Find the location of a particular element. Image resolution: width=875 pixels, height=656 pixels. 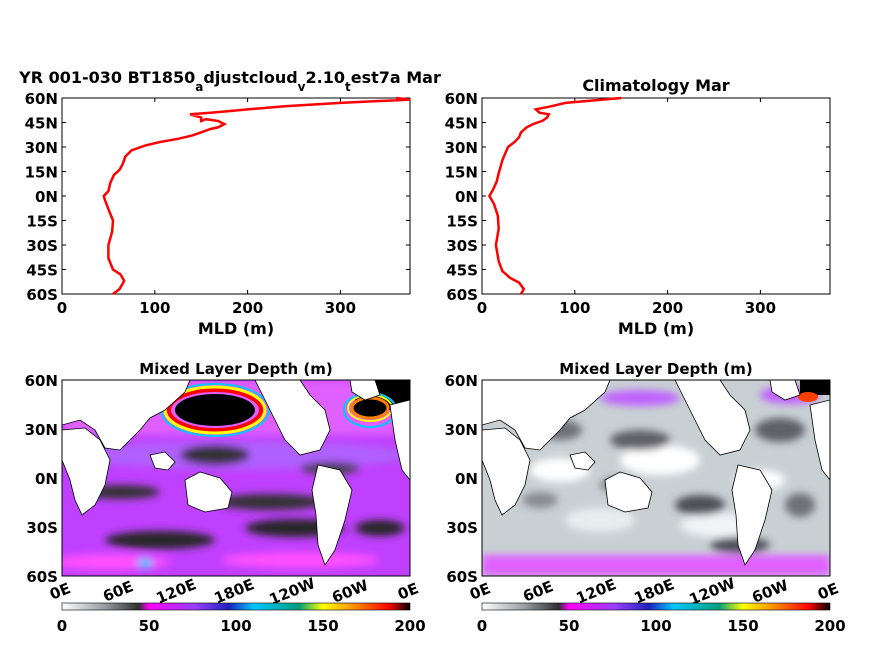

panel3-colorbar is located at coordinates (236, 606).